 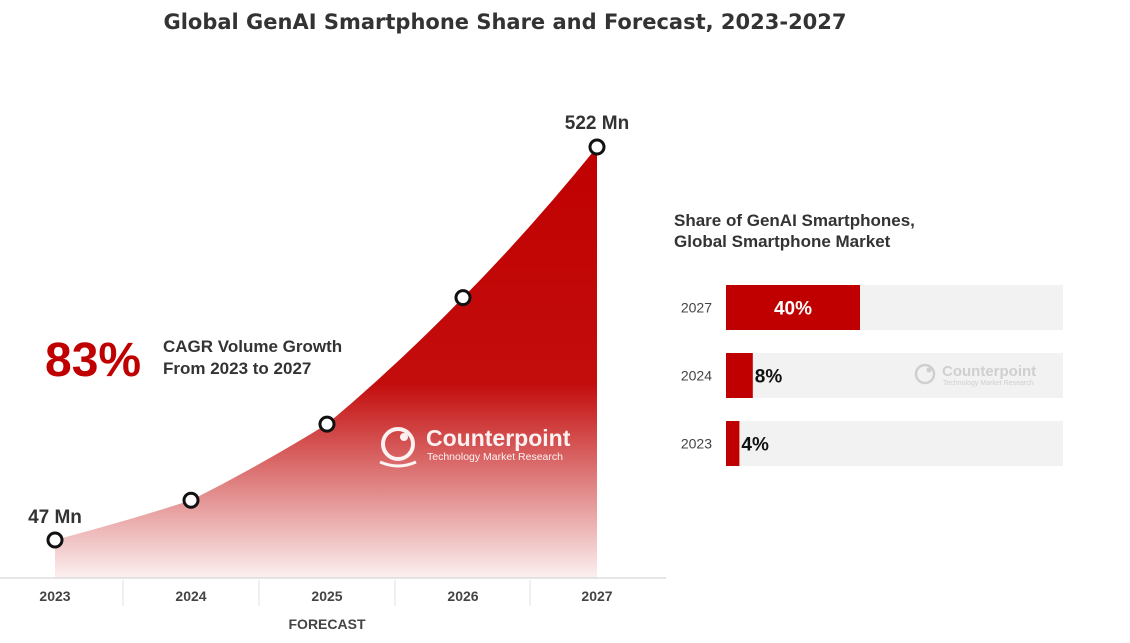 I want to click on bar-category-2023: 2023, so click(x=696, y=444).